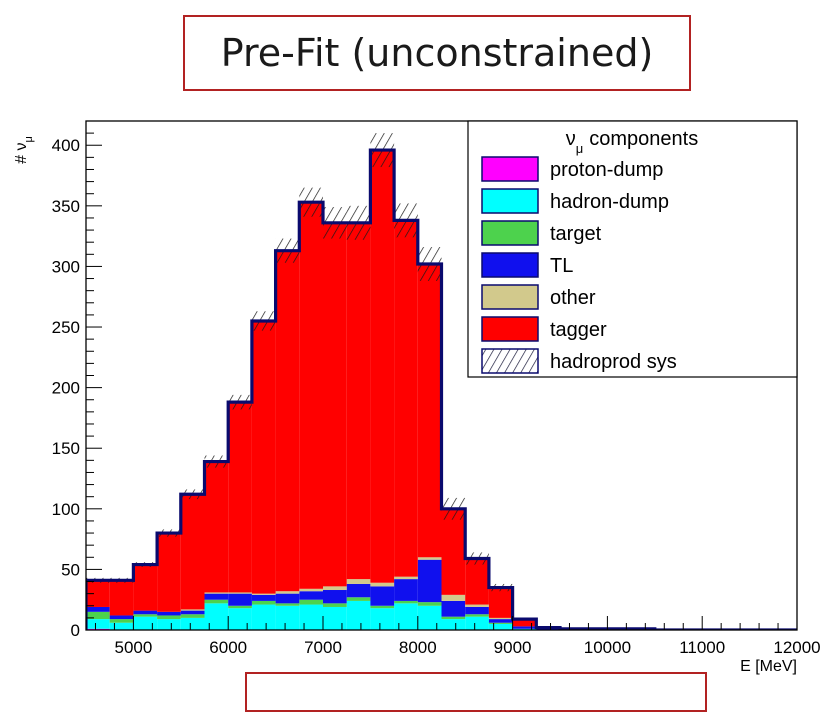 The image size is (832, 712). What do you see at coordinates (418, 647) in the screenshot?
I see `x-tick-label: 8000` at bounding box center [418, 647].